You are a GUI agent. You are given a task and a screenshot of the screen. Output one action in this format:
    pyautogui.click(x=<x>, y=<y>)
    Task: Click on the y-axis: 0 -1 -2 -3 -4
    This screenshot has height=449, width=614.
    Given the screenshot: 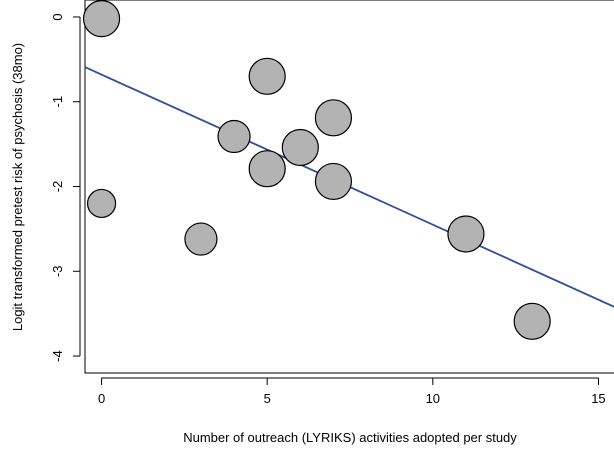 What is the action you would take?
    pyautogui.click(x=65, y=187)
    